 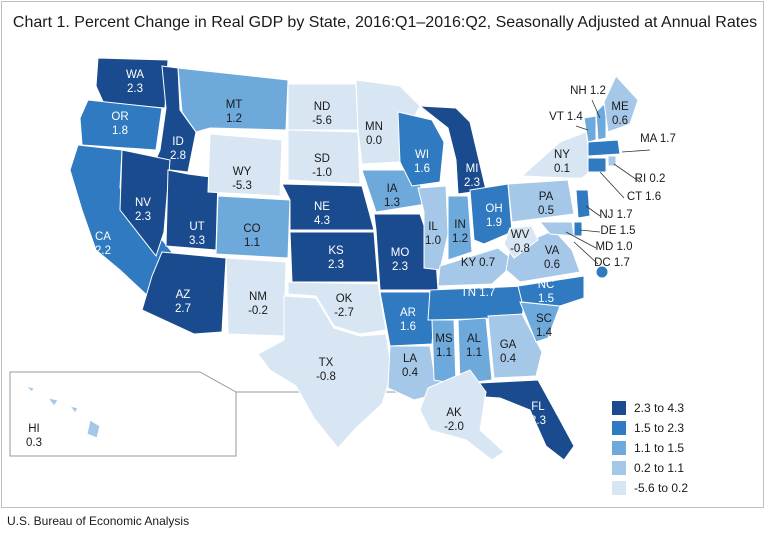 I want to click on state-abbr-me: ME, so click(x=620, y=107).